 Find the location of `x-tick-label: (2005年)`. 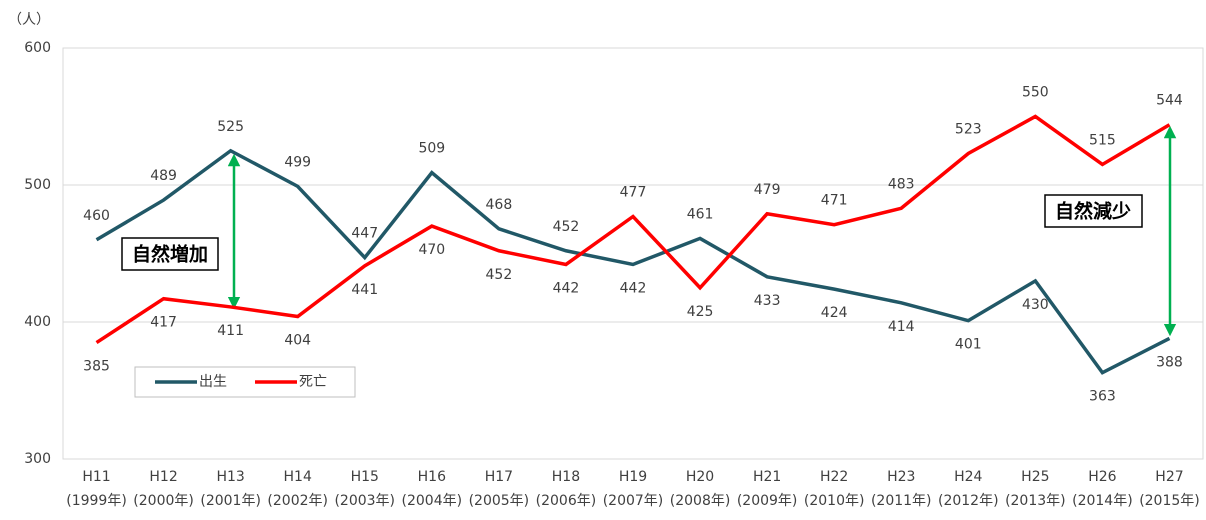

x-tick-label: (2005年) is located at coordinates (499, 501).